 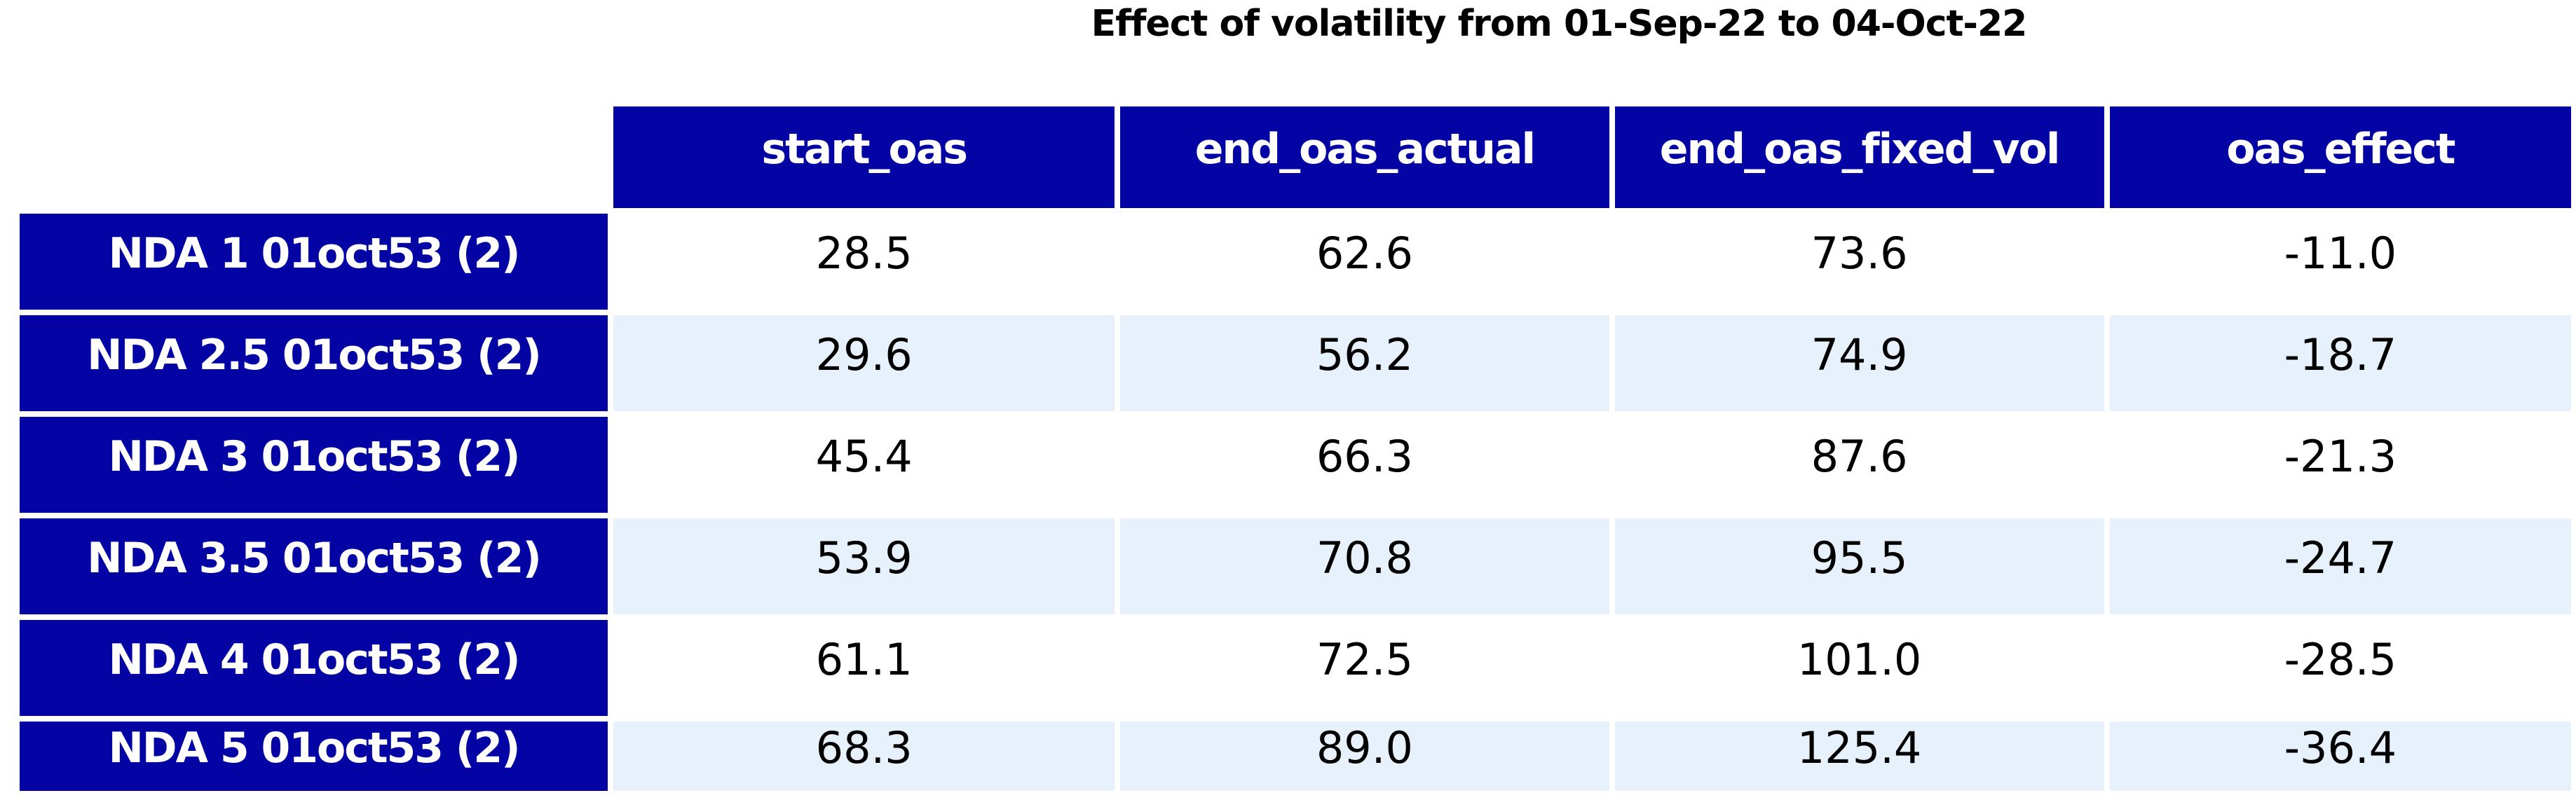 What do you see at coordinates (2340, 363) in the screenshot?
I see `value-cell: -18.7` at bounding box center [2340, 363].